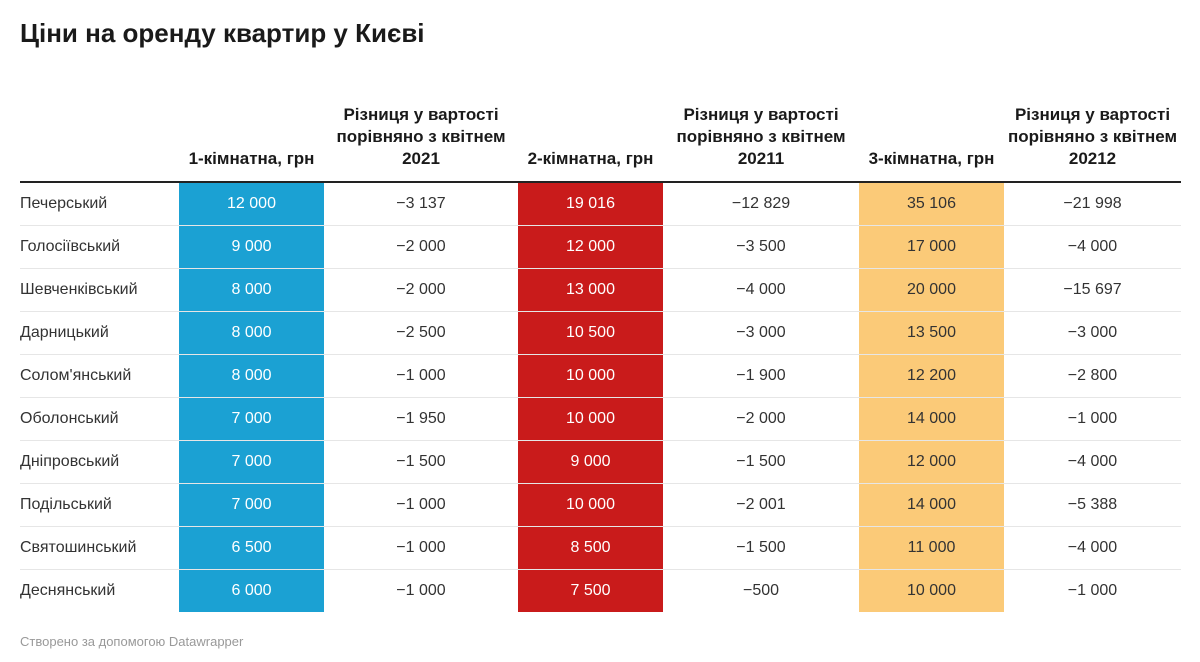  What do you see at coordinates (421, 462) in the screenshot?
I see `one-room-diff-cell: −1 500` at bounding box center [421, 462].